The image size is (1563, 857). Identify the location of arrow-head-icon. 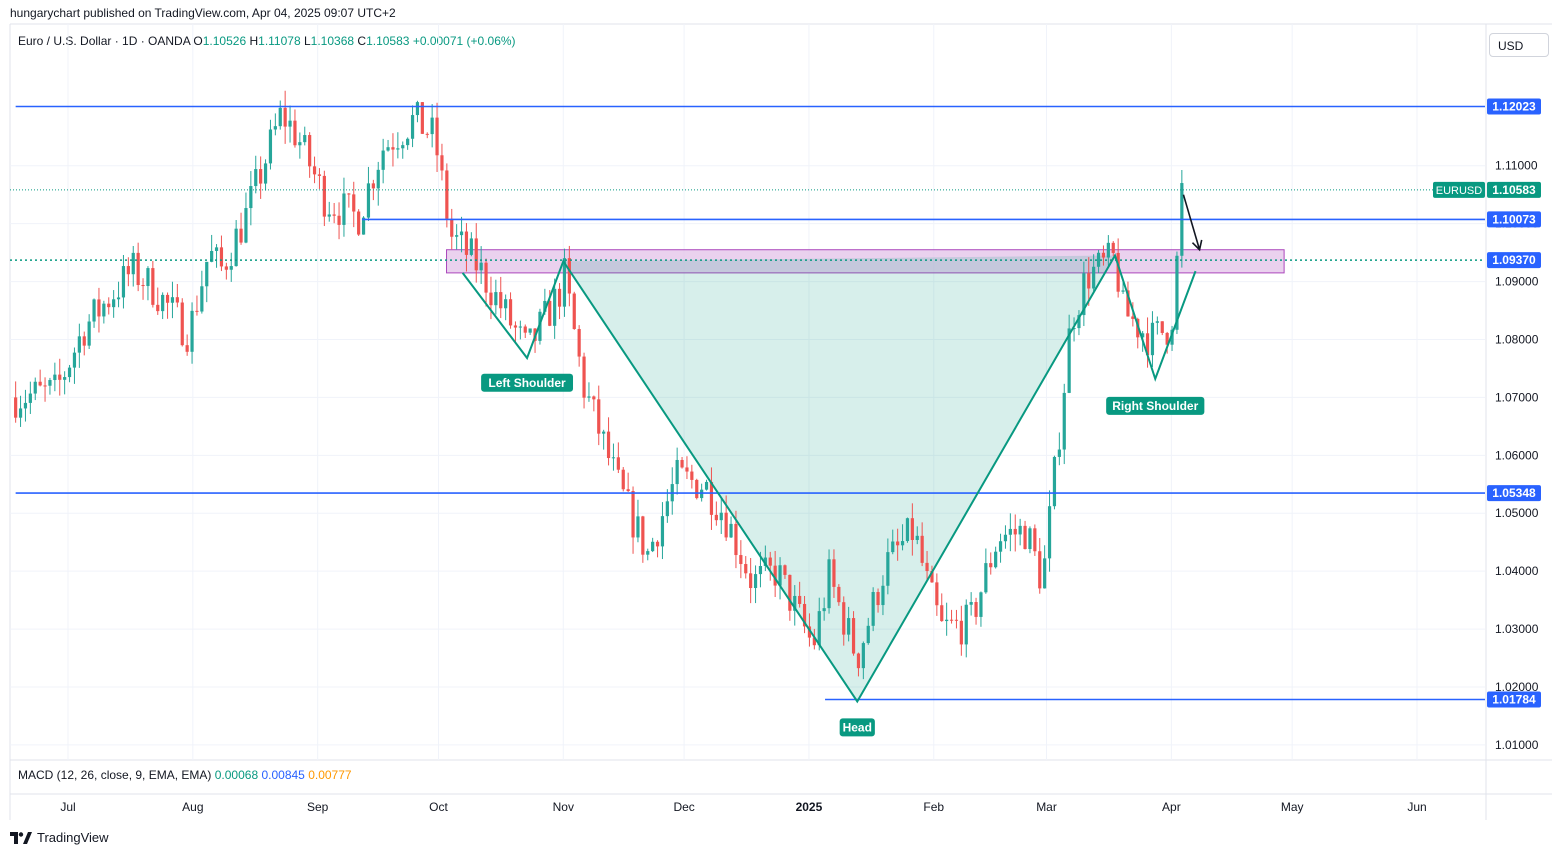
(1197, 245).